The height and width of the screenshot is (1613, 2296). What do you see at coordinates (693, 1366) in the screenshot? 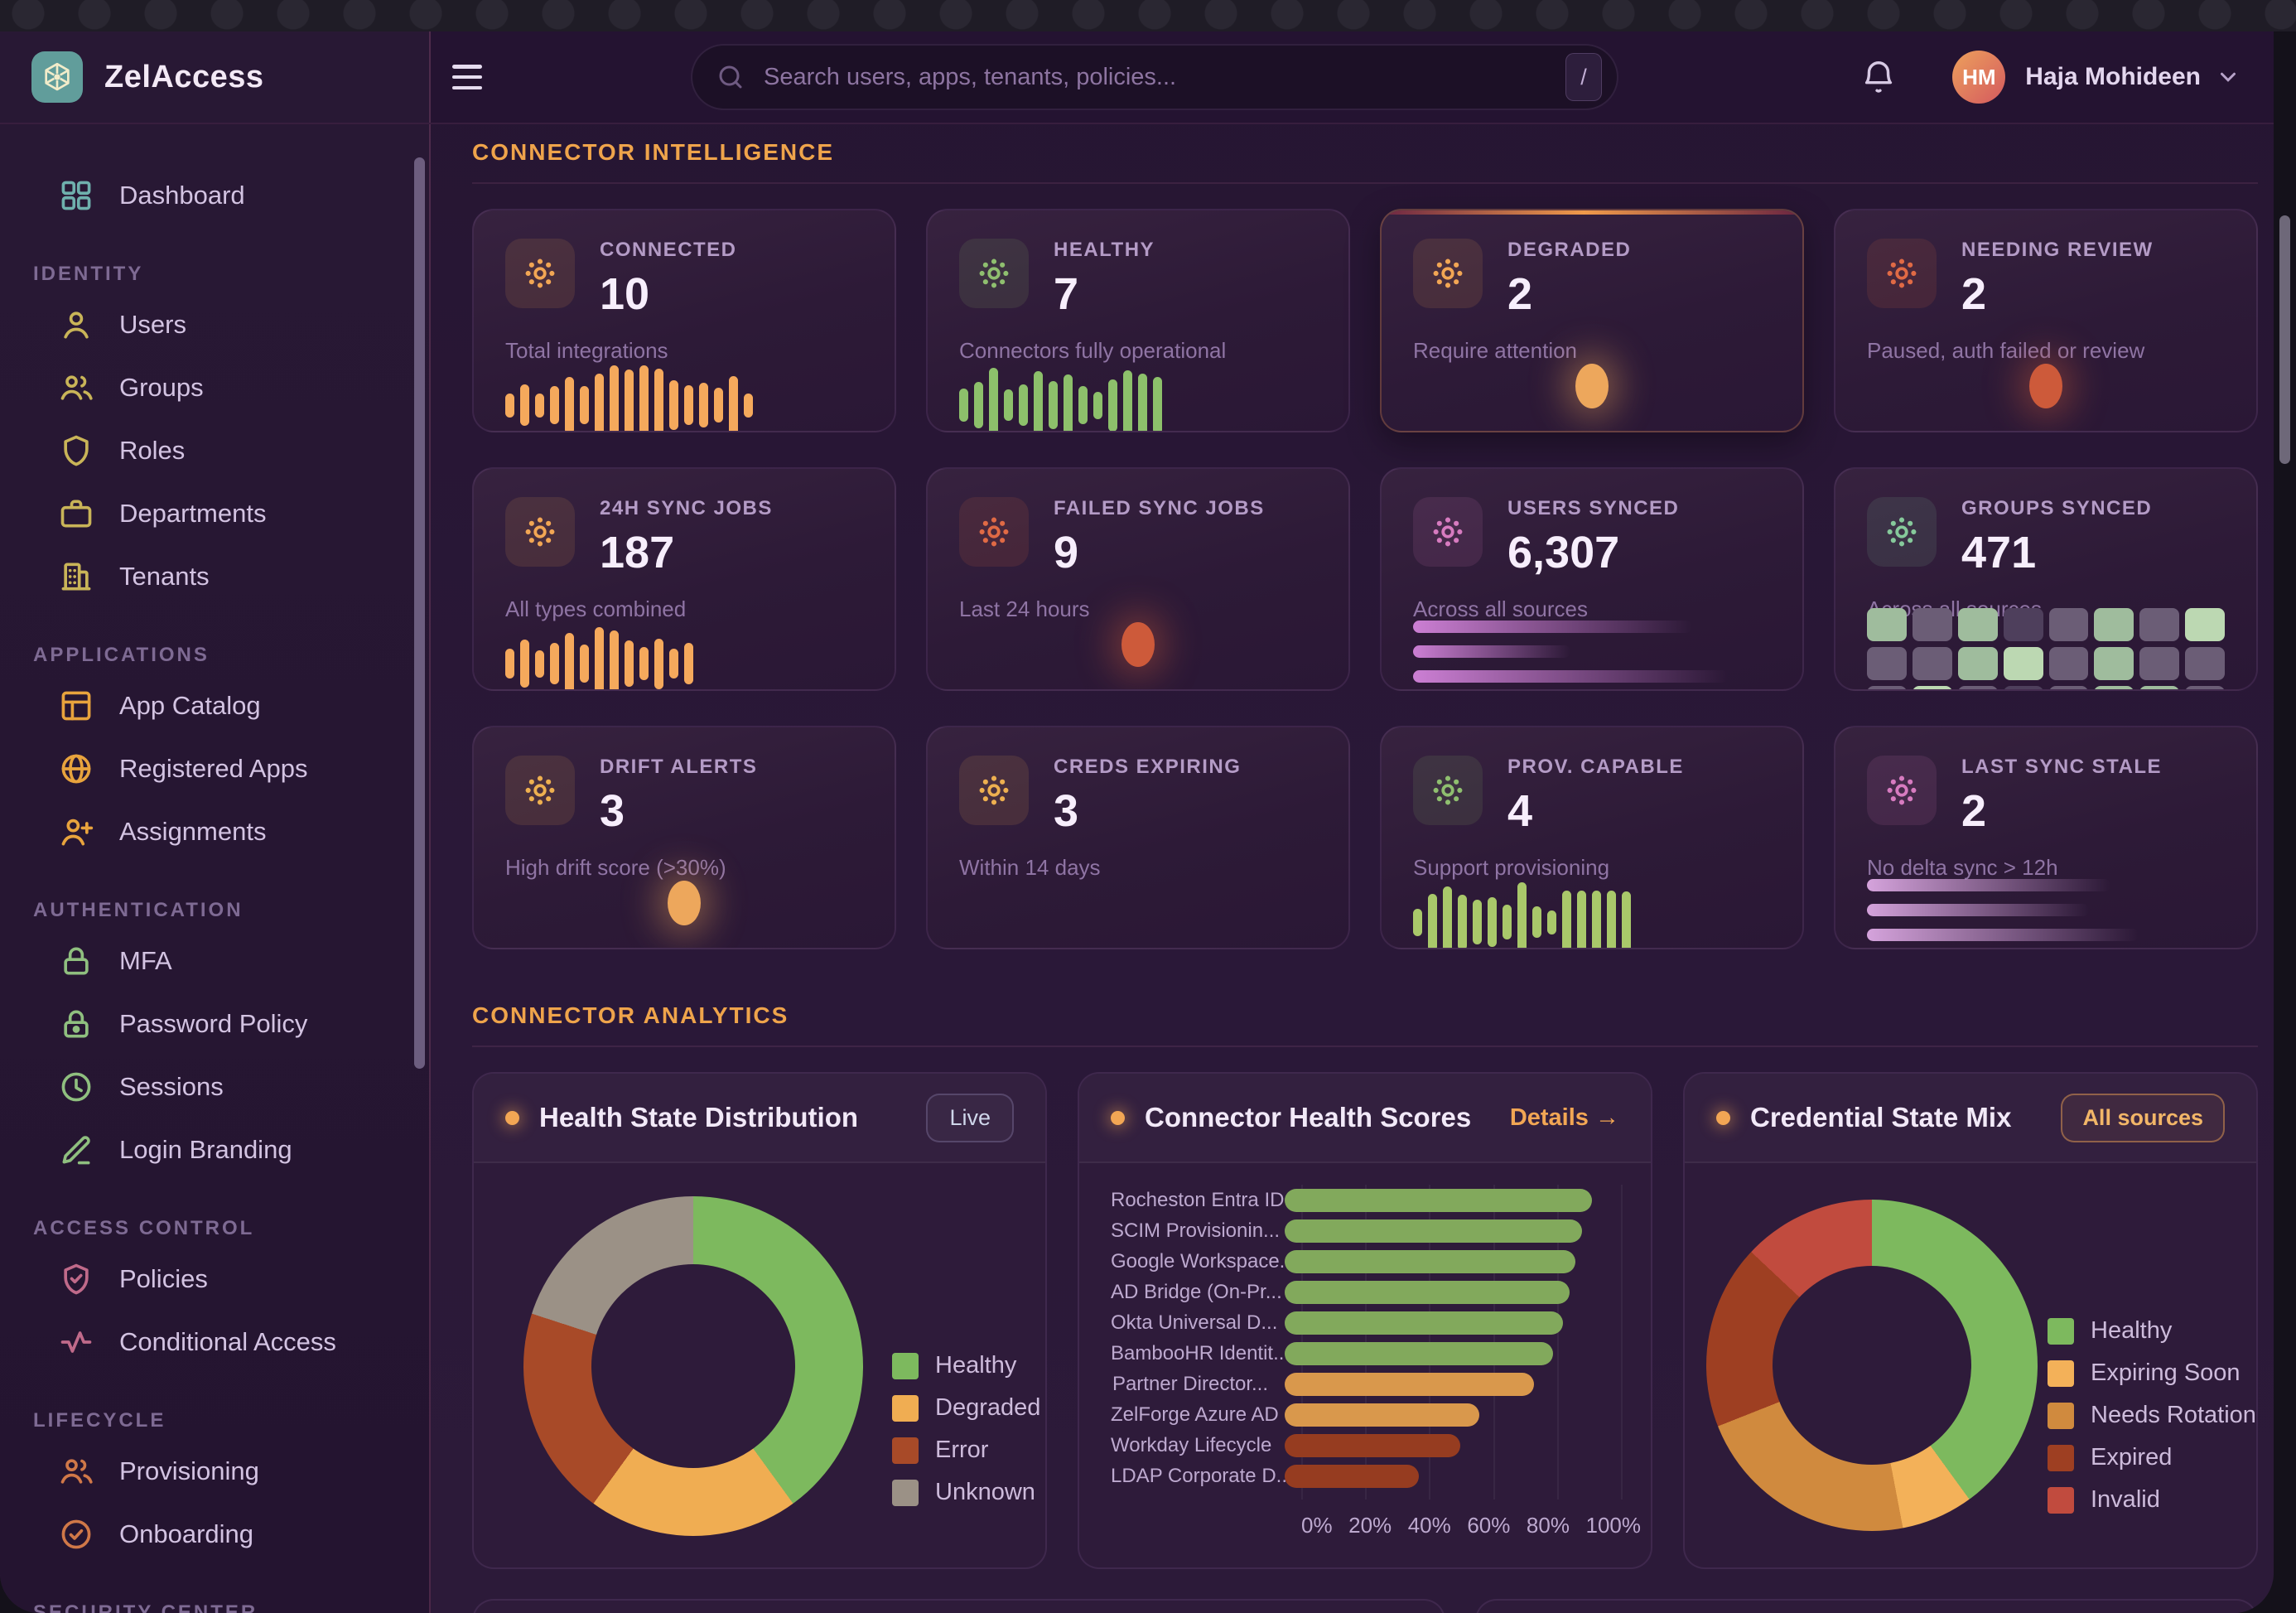
I see `health-donut-chart` at bounding box center [693, 1366].